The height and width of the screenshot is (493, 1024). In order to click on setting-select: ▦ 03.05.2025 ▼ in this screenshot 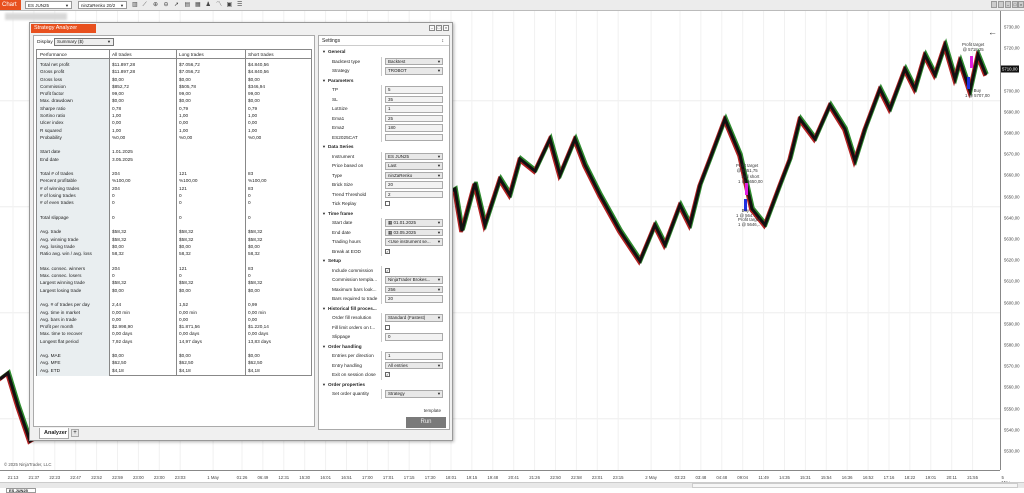, I will do `click(414, 232)`.